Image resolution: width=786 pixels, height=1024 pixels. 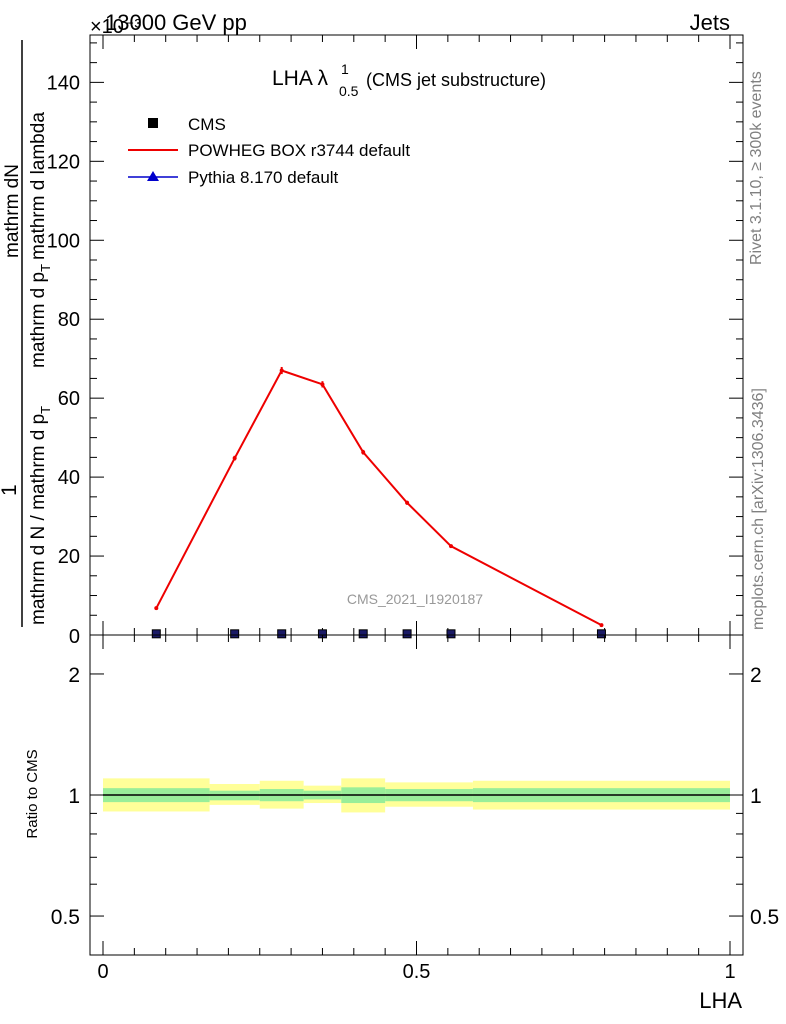 I want to click on plot-title: LHA λ 1 0.5 (CMS jet substructure), so click(x=409, y=80).